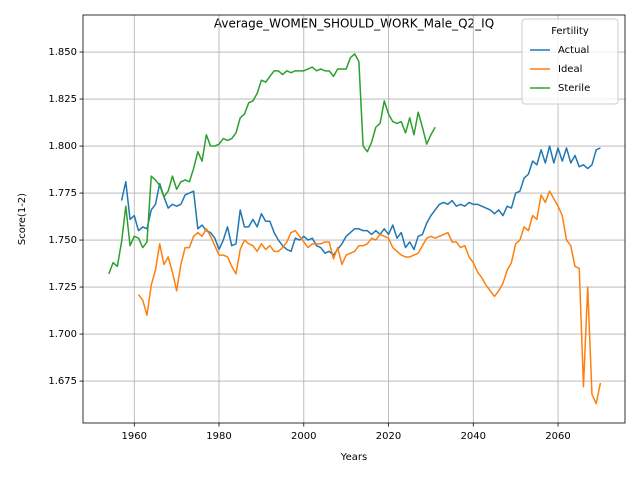 The image size is (640, 480). I want to click on x-tick-label: 2040, so click(473, 436).